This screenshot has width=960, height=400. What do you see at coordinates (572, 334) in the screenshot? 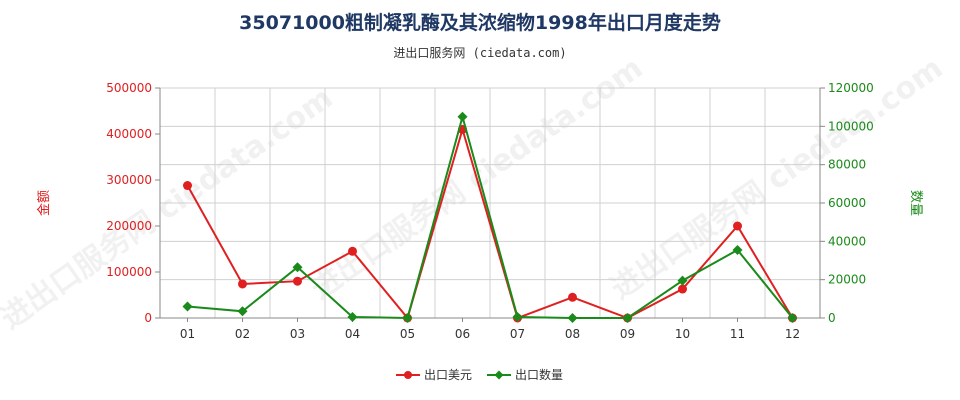
I see `x-axis-tick-label: 08` at bounding box center [572, 334].